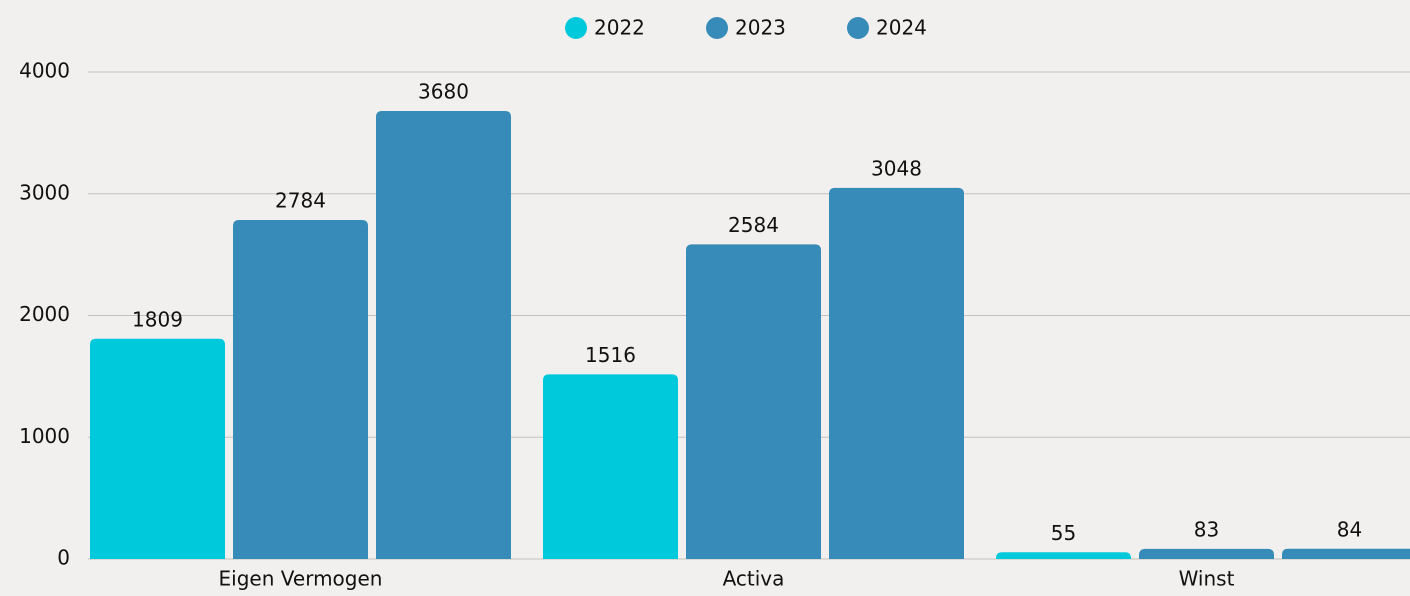 This screenshot has height=596, width=1410. Describe the element at coordinates (1349, 529) in the screenshot. I see `data-label: 84` at that location.